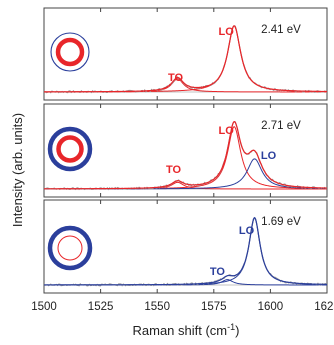  Describe the element at coordinates (44, 307) in the screenshot. I see `x-tick-label: 1500` at that location.